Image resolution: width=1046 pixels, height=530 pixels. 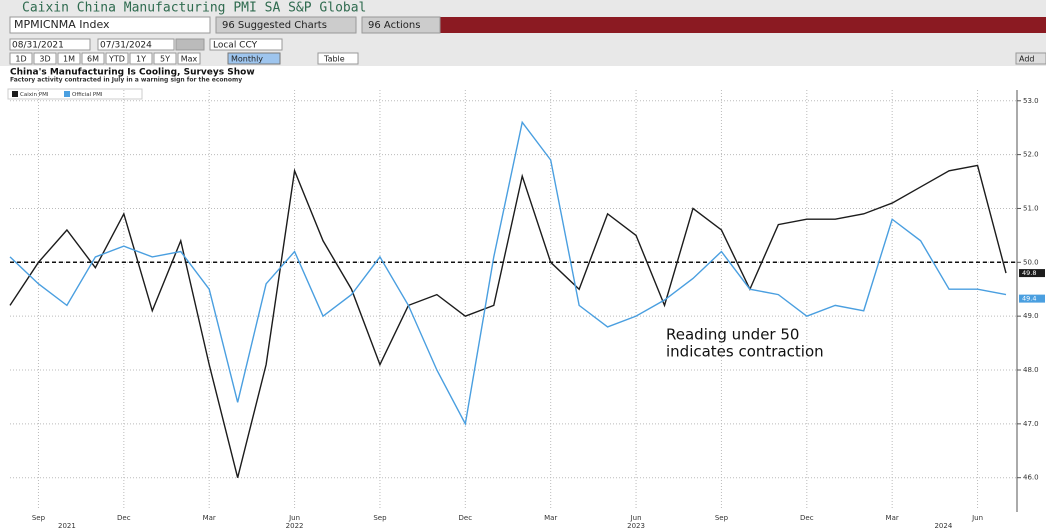 I want to click on period-label: 1D, so click(x=20, y=59).